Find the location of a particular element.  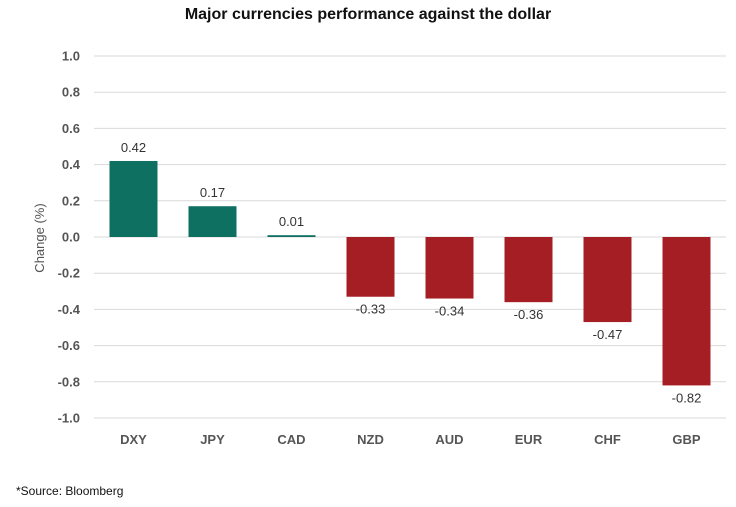

category-label-eur: EUR is located at coordinates (529, 439).